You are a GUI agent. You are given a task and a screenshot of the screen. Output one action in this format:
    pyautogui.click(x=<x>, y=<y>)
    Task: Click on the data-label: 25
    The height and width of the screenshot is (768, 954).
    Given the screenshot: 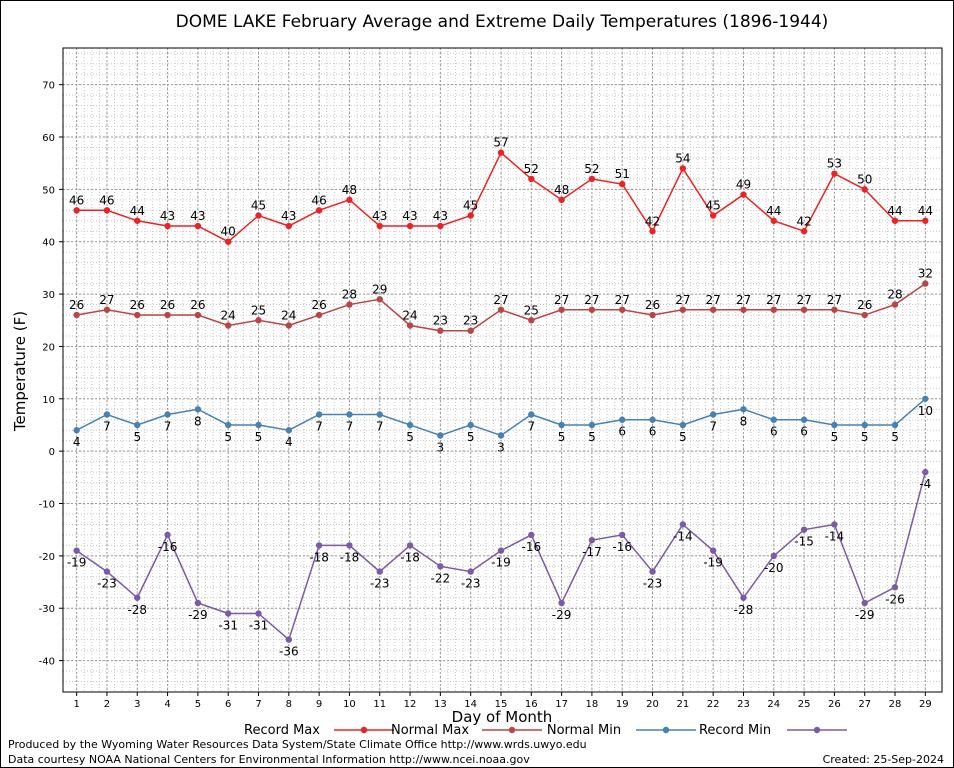 What is the action you would take?
    pyautogui.click(x=258, y=310)
    